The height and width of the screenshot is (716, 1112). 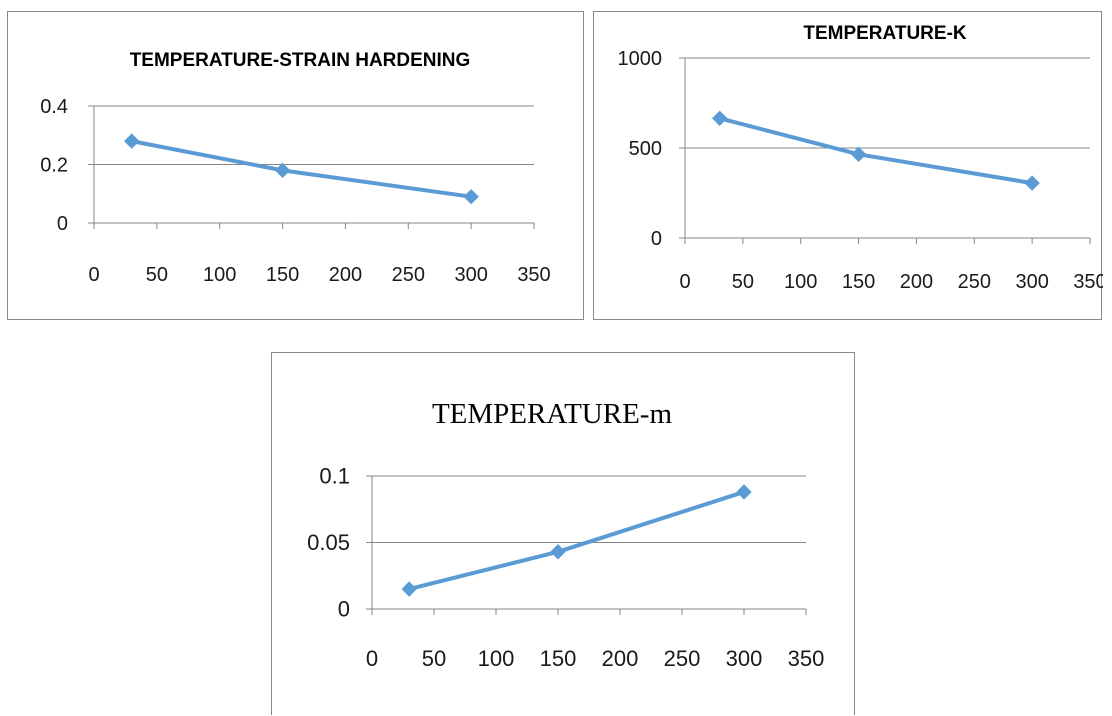 What do you see at coordinates (334, 476) in the screenshot?
I see `y-tick-label: 0.1` at bounding box center [334, 476].